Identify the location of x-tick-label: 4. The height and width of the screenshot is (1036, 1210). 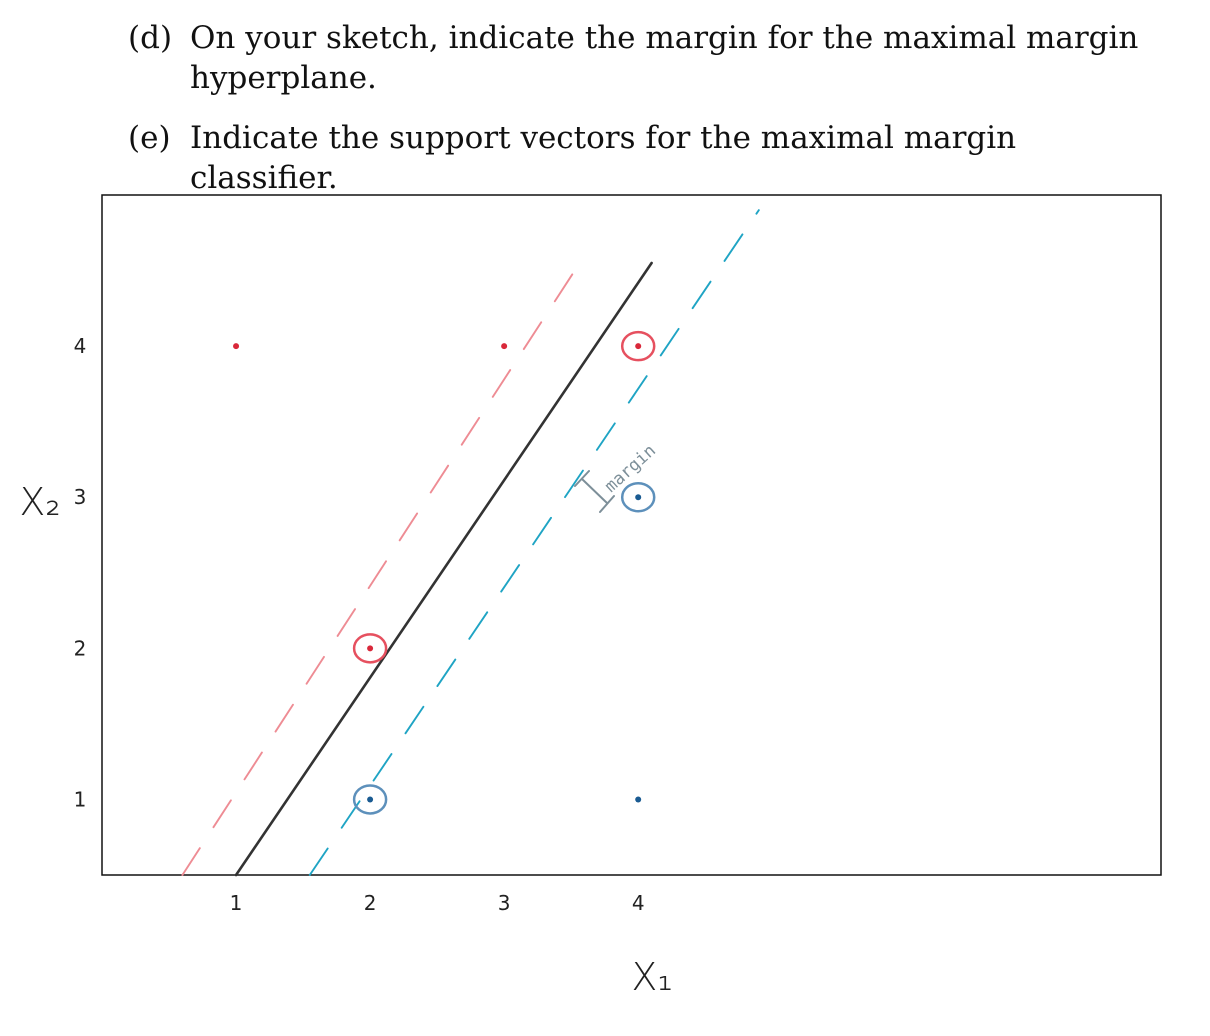
(638, 903).